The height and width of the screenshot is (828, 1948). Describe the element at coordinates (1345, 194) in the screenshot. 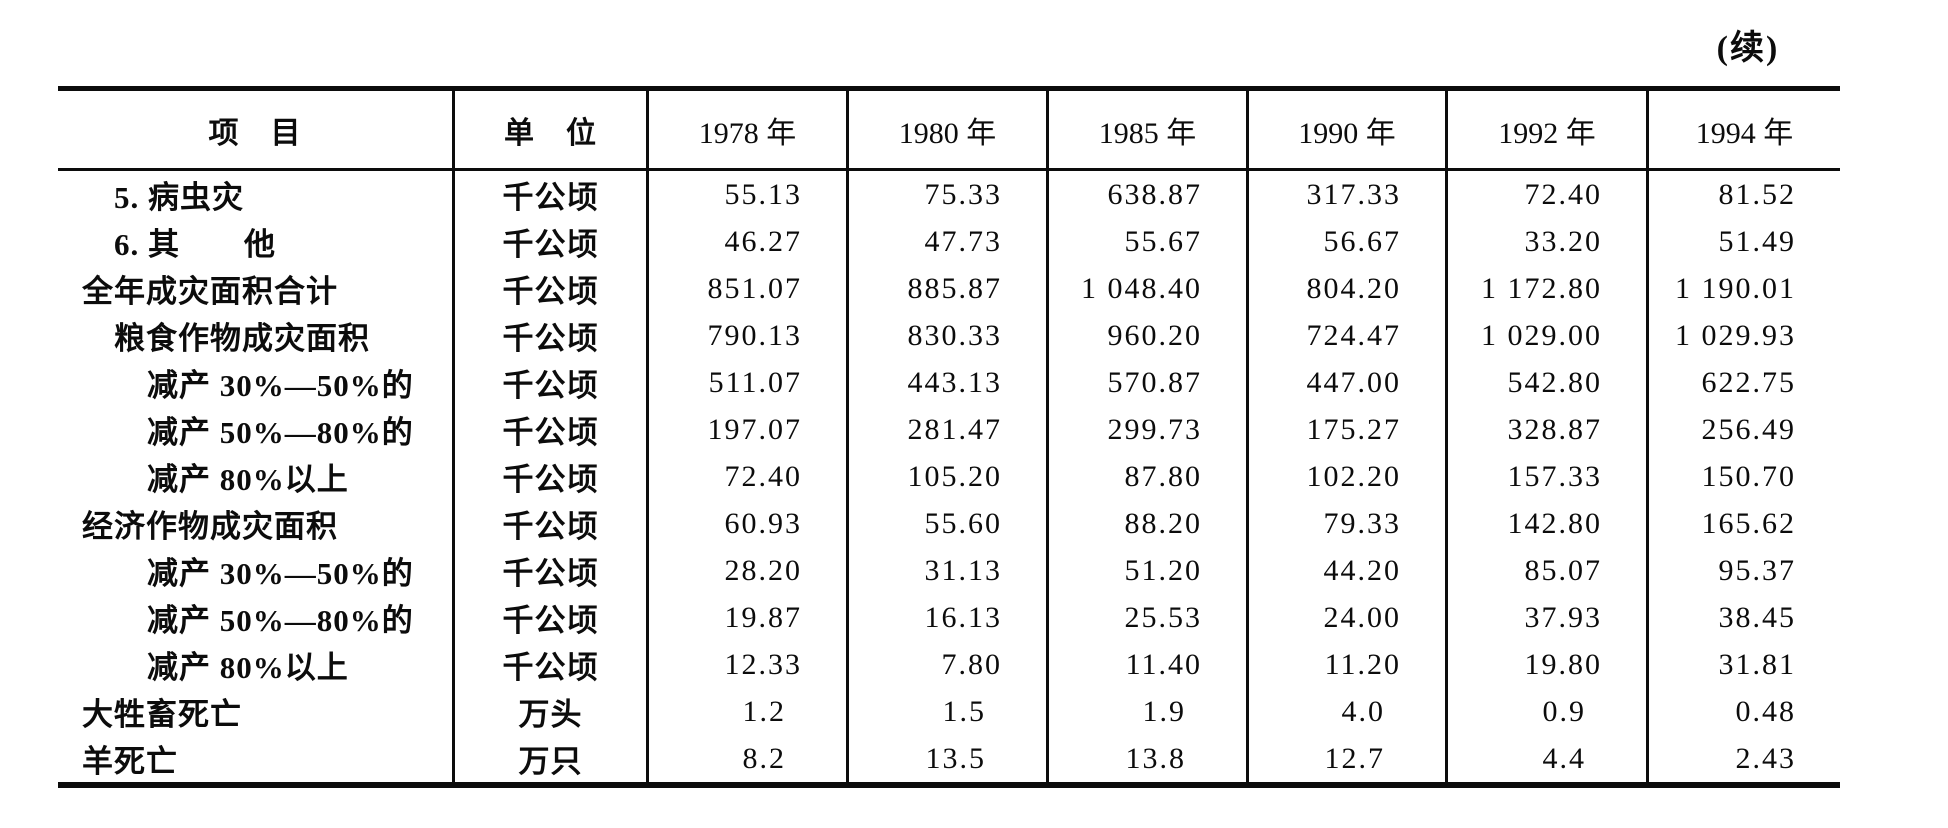

I see `value-cell: 317.33` at that location.